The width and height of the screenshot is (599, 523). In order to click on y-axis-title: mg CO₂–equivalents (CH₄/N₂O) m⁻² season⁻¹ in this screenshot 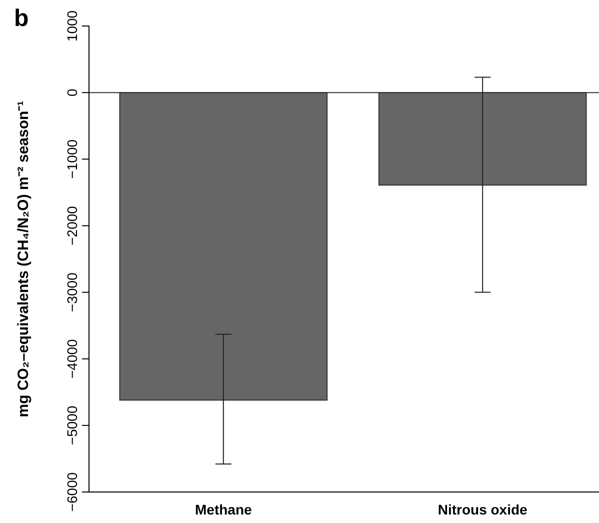, I will do `click(23, 259)`.